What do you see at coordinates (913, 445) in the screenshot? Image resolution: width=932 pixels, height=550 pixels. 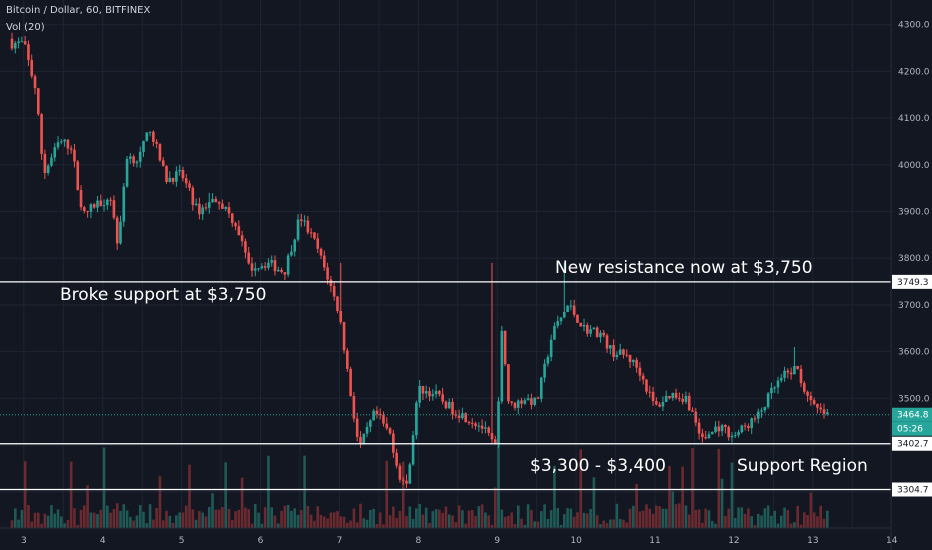 I see `support-upper-price-badge: 3402.7` at bounding box center [913, 445].